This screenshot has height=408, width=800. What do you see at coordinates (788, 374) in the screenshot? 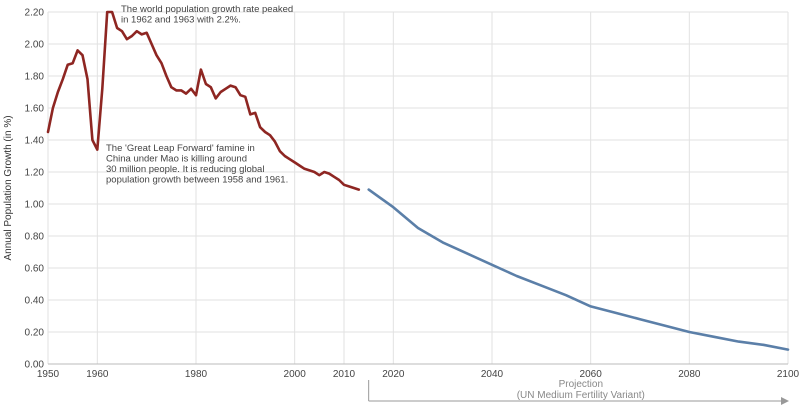
I see `x-tick-label: 2100` at bounding box center [788, 374].